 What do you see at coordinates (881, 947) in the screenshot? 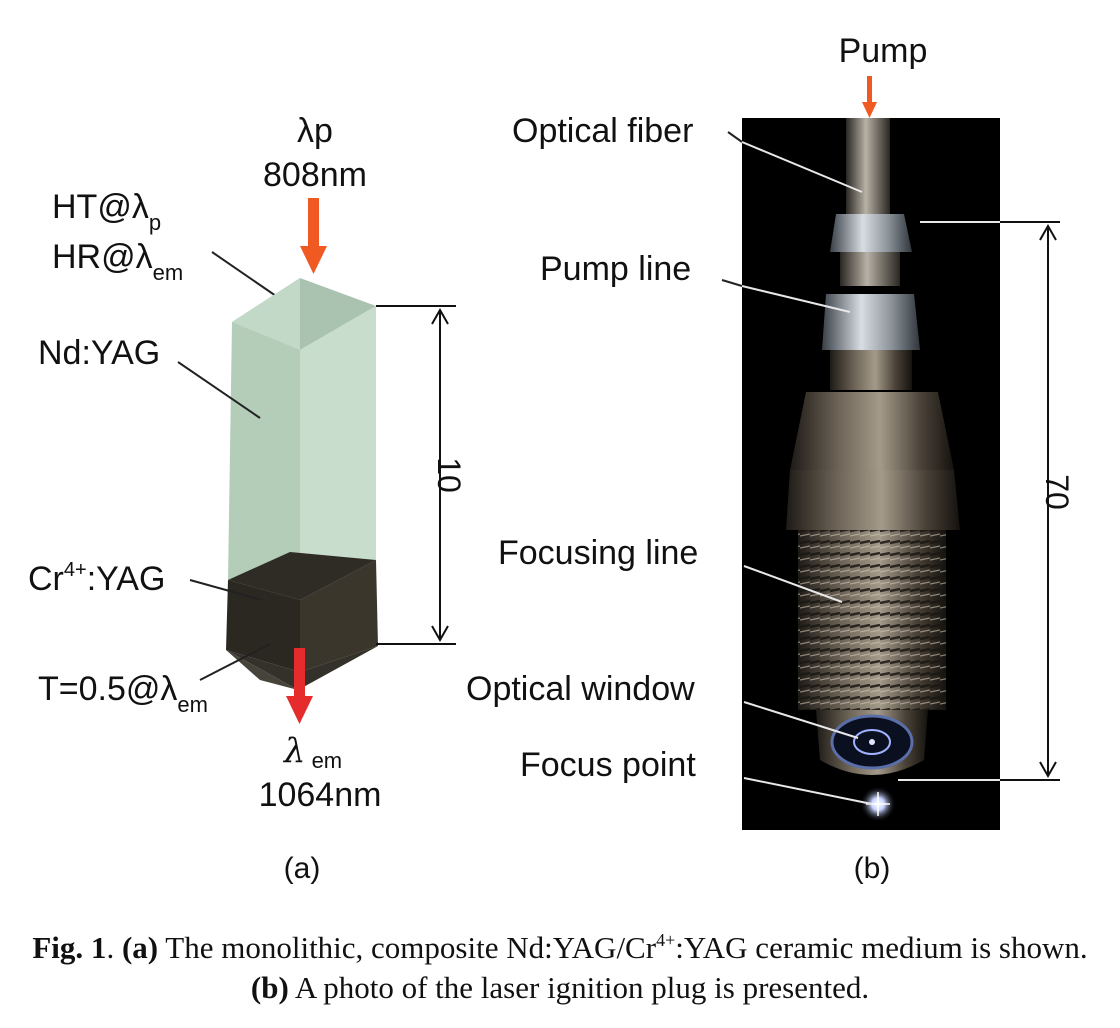
I see `caption-text-2: :YAG ceramic medium is shown.` at bounding box center [881, 947].